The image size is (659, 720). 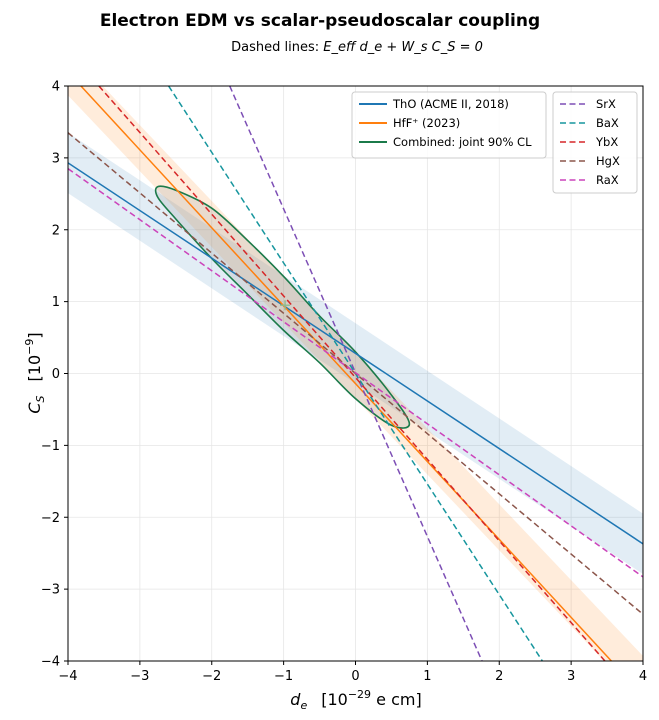 I want to click on y-tick-label: 1, so click(x=56, y=302).